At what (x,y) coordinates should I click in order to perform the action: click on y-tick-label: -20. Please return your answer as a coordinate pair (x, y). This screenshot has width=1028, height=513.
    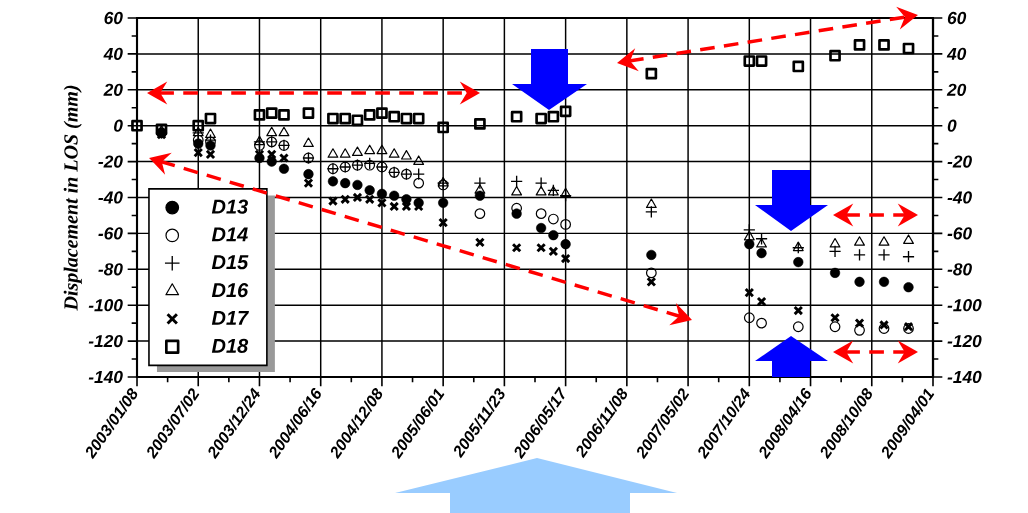
    Looking at the image, I should click on (110, 161).